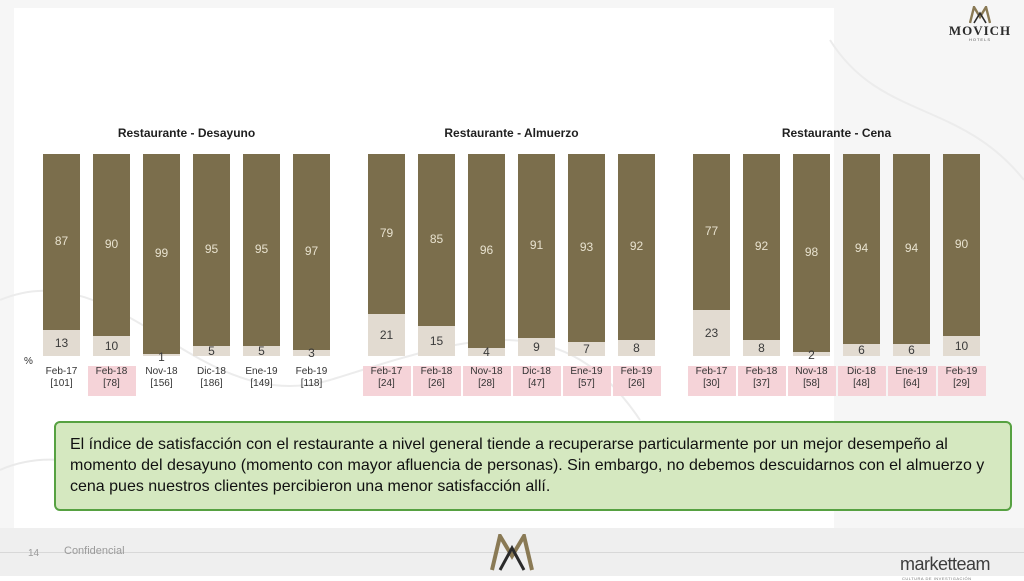  Describe the element at coordinates (161, 259) in the screenshot. I see `bar-restaurante-desayuno-nov-18: 99 1` at that location.